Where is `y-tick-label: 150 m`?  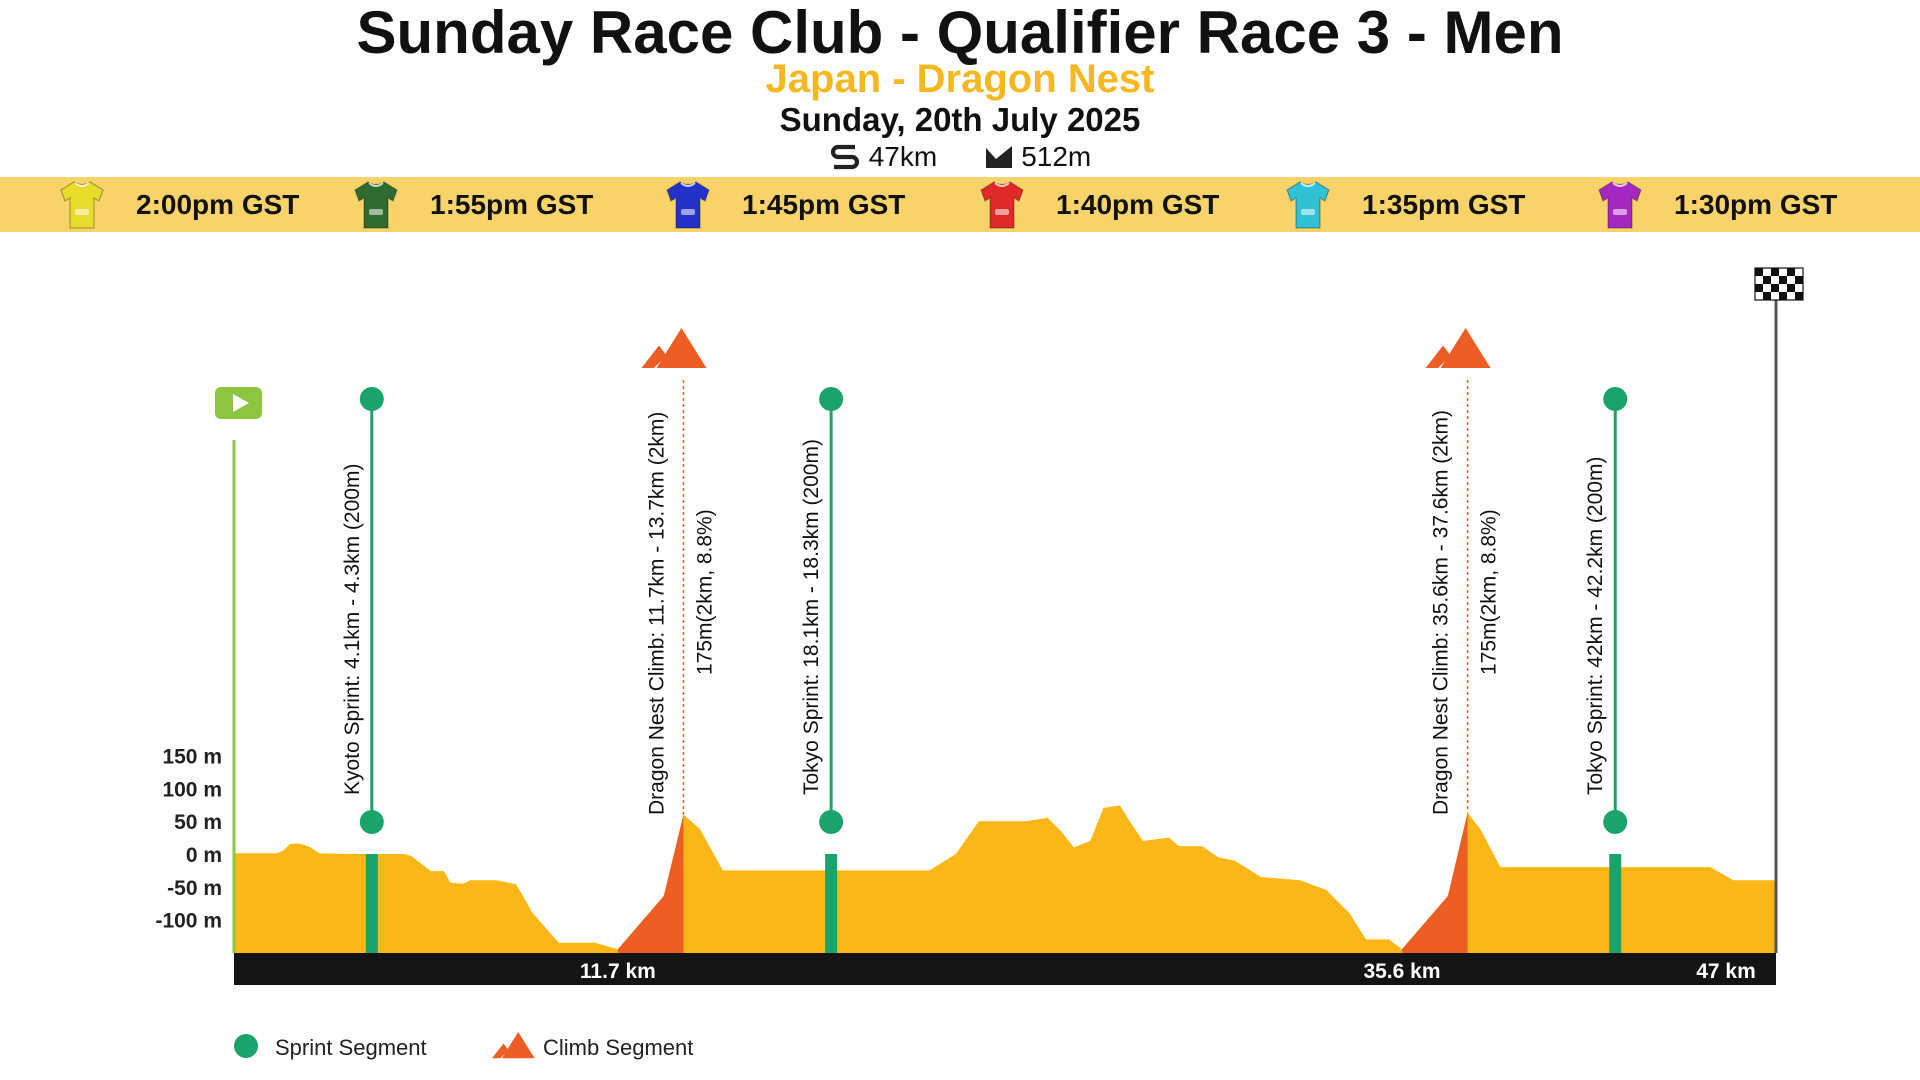 y-tick-label: 150 m is located at coordinates (192, 756).